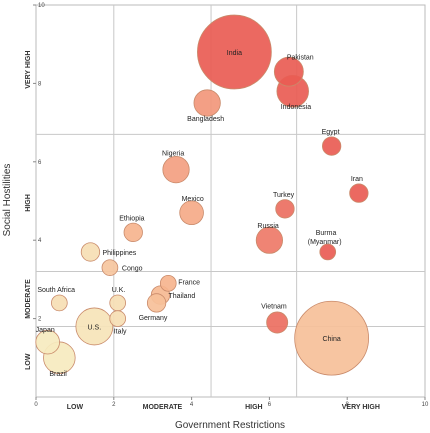 The image size is (430, 433). Describe the element at coordinates (168, 283) in the screenshot. I see `bubble-france` at that location.